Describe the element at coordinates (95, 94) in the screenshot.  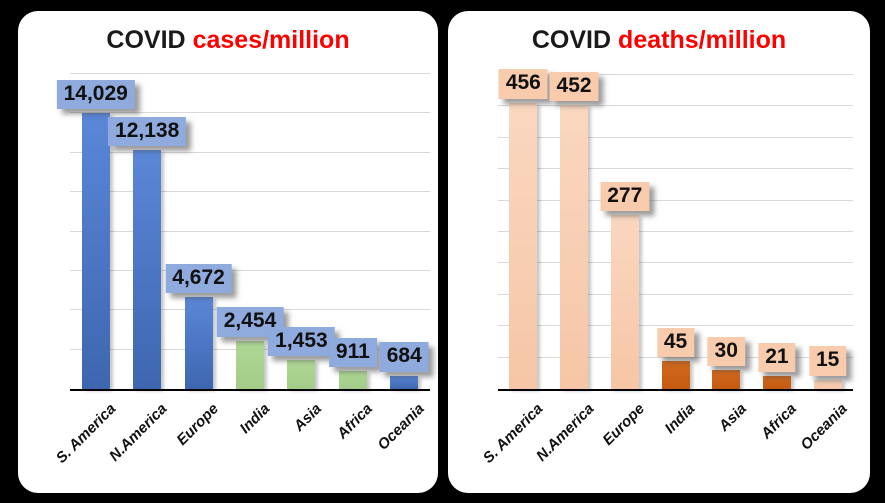
I see `bar-value-label: 14,029` at that location.